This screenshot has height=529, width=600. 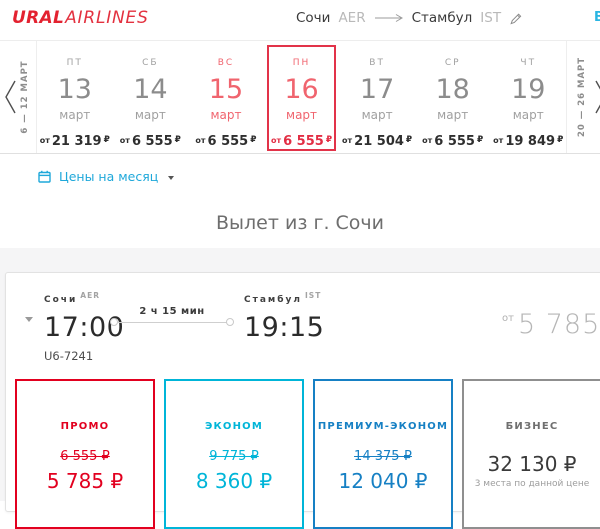 I want to click on day-cell-thu-19: ЧТ 19 март от 19 849 ₽, so click(x=528, y=97).